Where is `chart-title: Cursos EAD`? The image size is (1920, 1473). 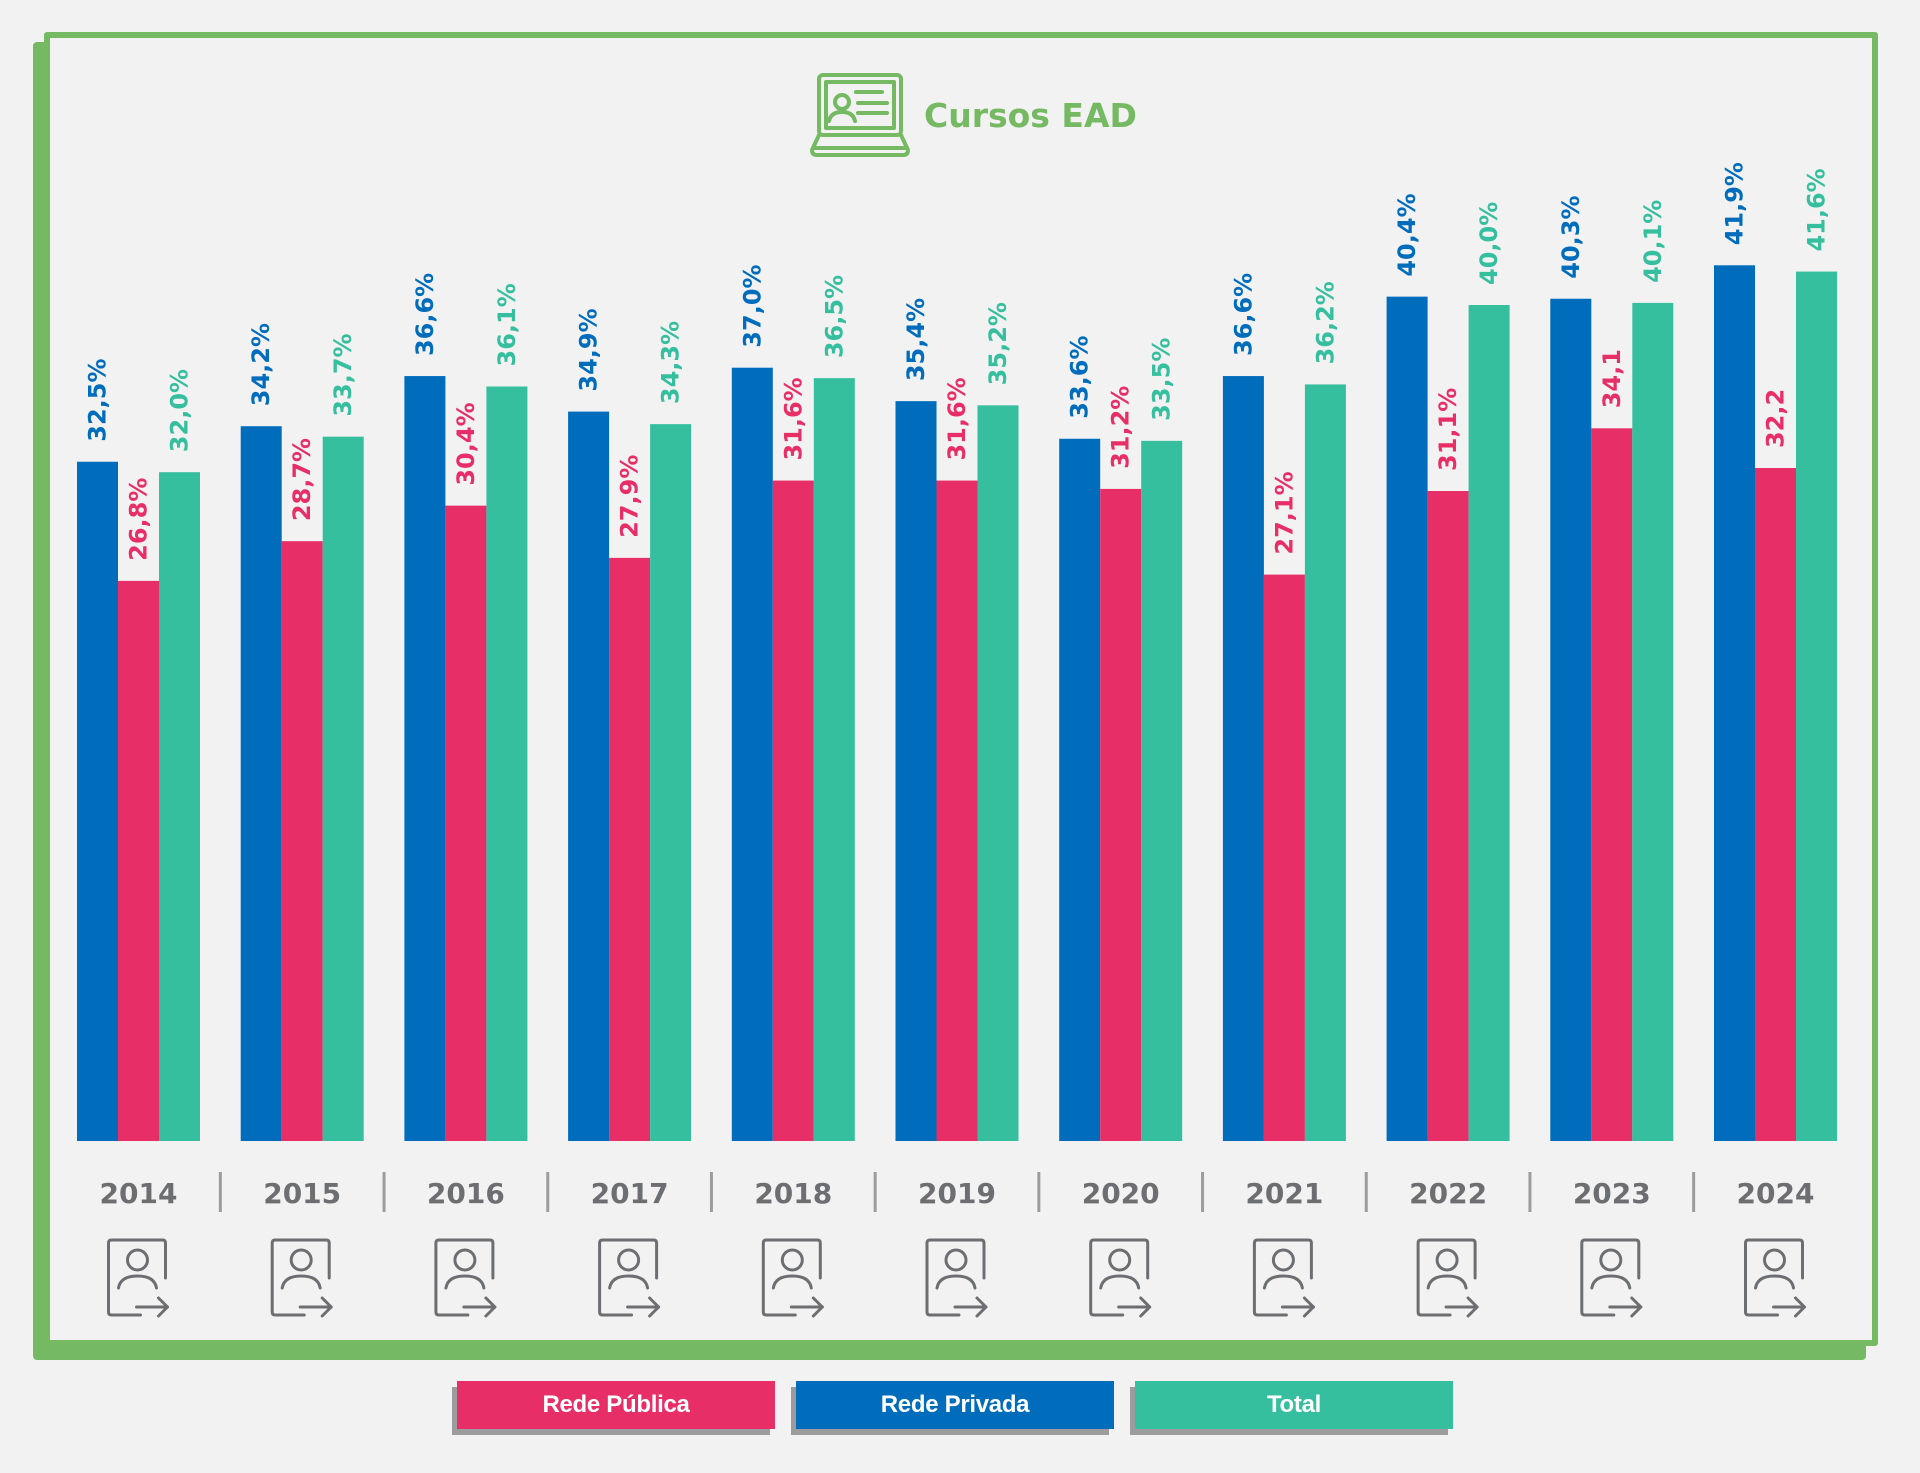
chart-title: Cursos EAD is located at coordinates (1030, 115).